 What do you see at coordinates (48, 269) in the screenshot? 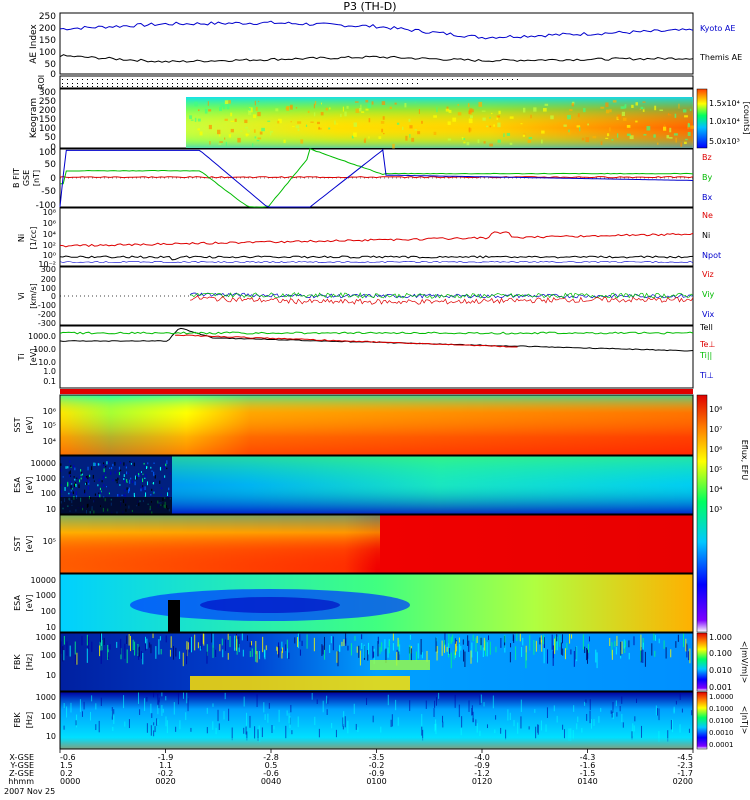
I see `svg-text: 300` at bounding box center [48, 269].